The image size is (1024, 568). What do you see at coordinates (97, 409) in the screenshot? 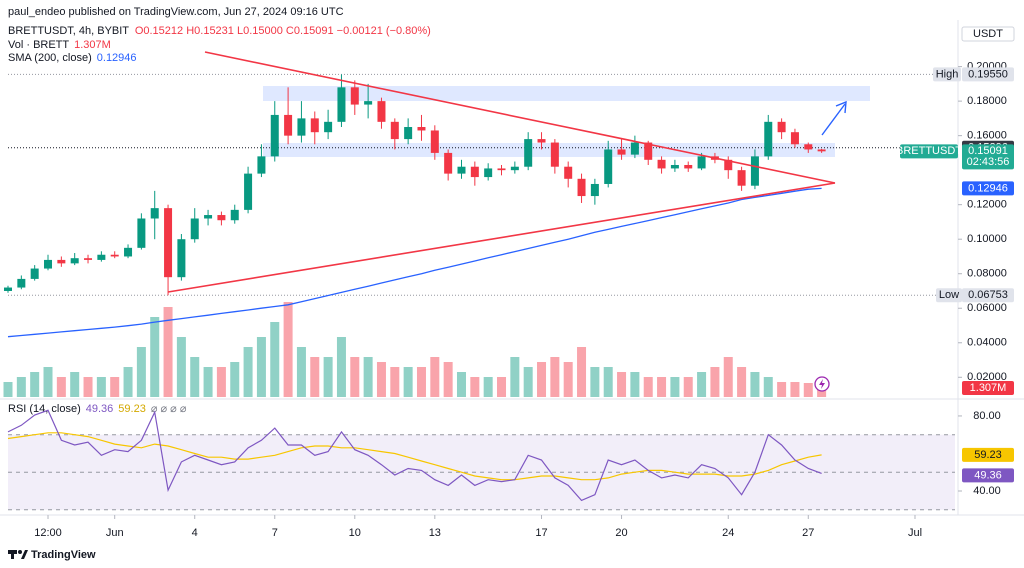
I see `rsi-legend: RSI (14, close) 49.36 59.23 ⌀ ⌀ ⌀ ⌀` at bounding box center [97, 409].